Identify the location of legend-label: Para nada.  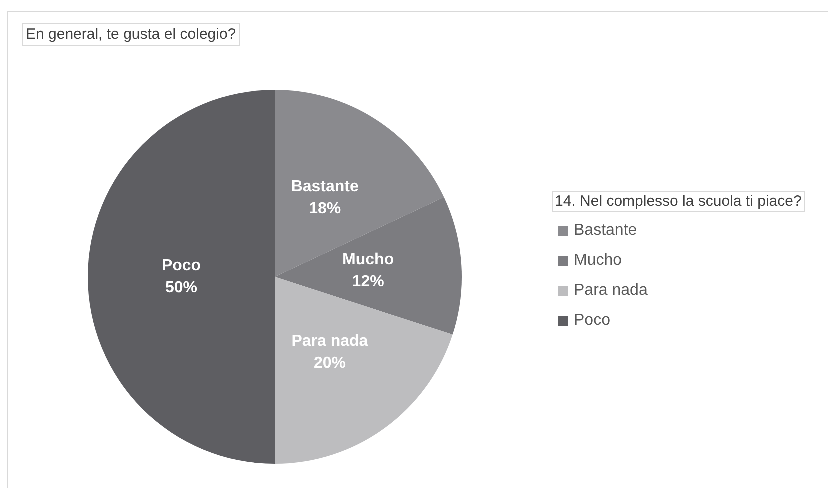
(611, 291).